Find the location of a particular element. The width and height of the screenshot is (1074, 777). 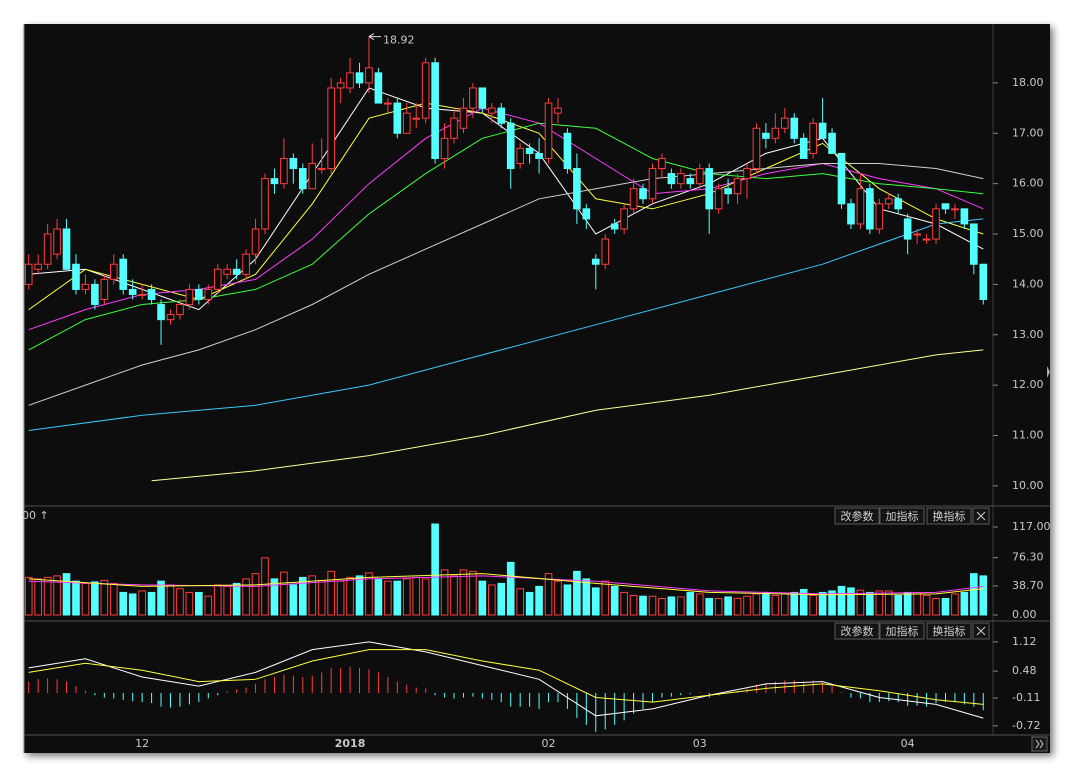

button-box is located at coordinates (949, 516).